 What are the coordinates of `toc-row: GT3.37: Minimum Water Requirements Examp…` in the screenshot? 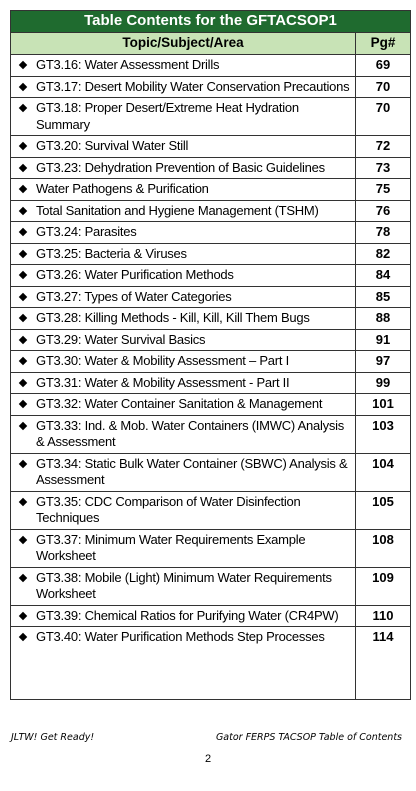 It's located at (211, 548).